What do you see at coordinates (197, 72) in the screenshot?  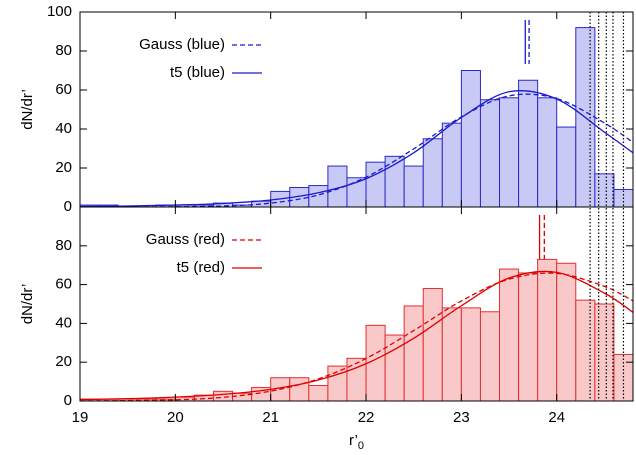 I see `legend-label: t5 (blue)` at bounding box center [197, 72].